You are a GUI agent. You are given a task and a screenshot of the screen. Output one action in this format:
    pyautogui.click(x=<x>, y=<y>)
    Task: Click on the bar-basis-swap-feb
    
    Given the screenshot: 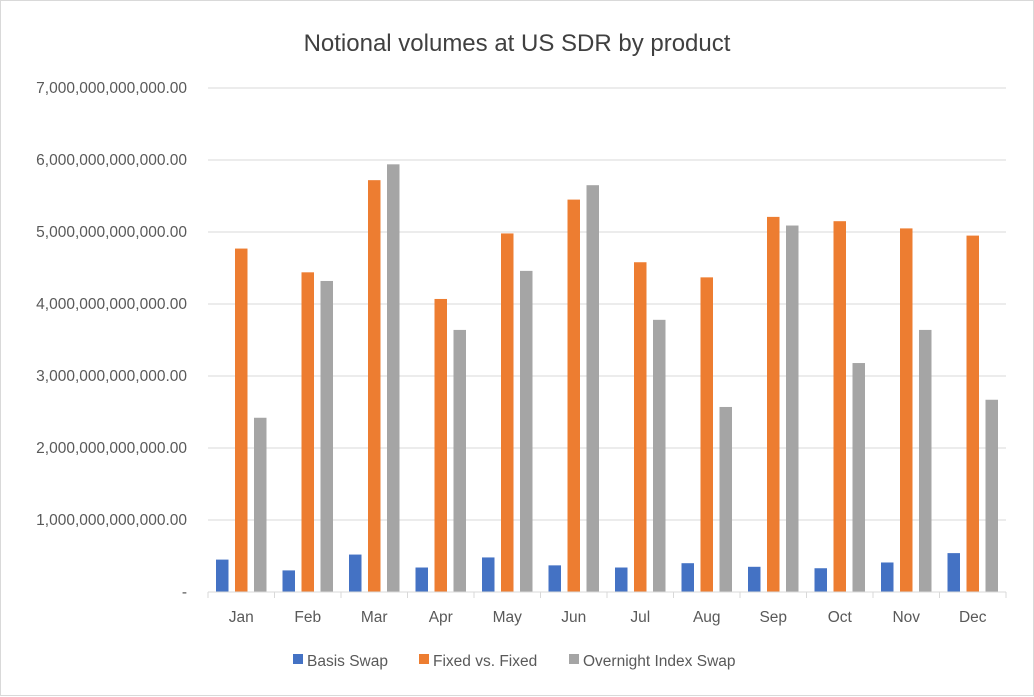 What is the action you would take?
    pyautogui.click(x=288, y=581)
    